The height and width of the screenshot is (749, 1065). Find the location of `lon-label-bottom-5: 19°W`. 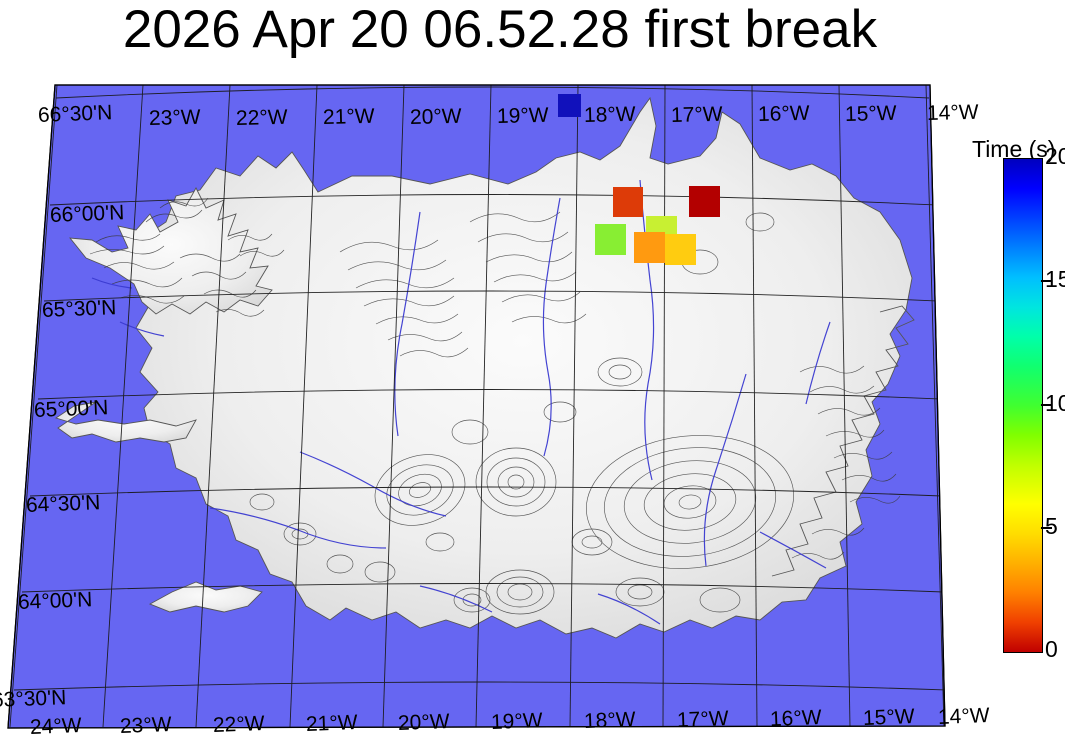

lon-label-bottom-5: 19°W is located at coordinates (516, 721).